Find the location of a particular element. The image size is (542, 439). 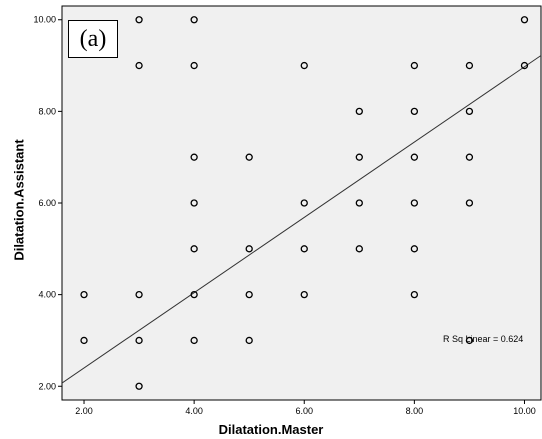

panel-label: (a) is located at coordinates (93, 39).